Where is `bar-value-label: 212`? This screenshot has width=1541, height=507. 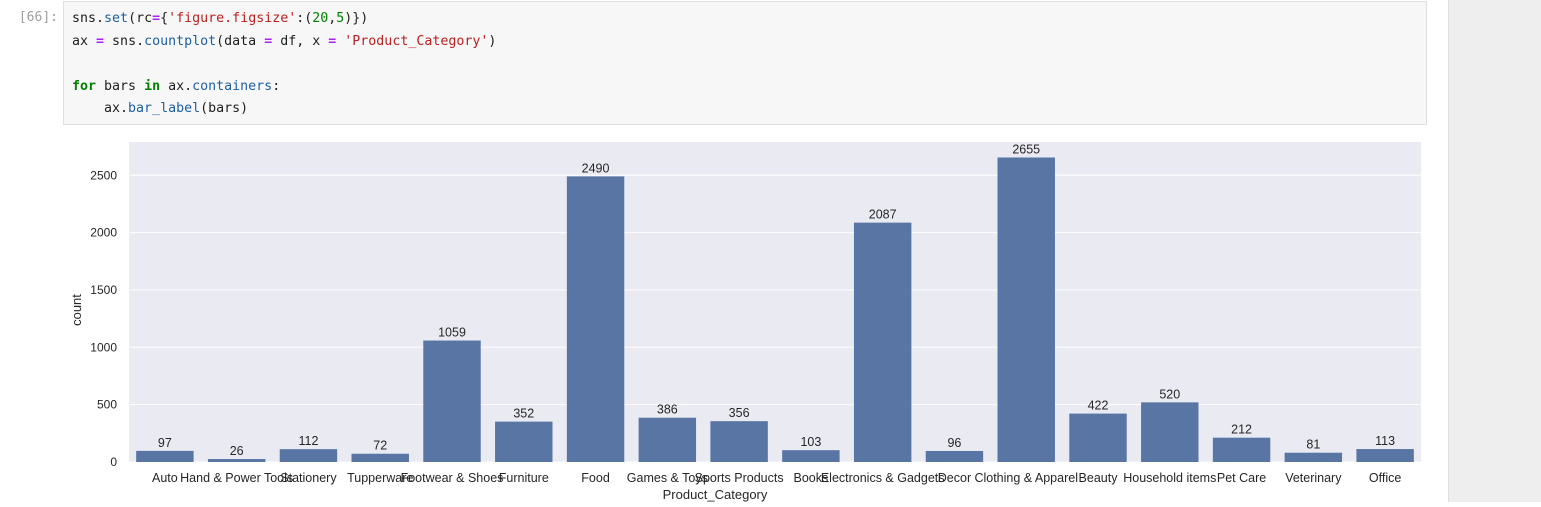 bar-value-label: 212 is located at coordinates (1241, 430).